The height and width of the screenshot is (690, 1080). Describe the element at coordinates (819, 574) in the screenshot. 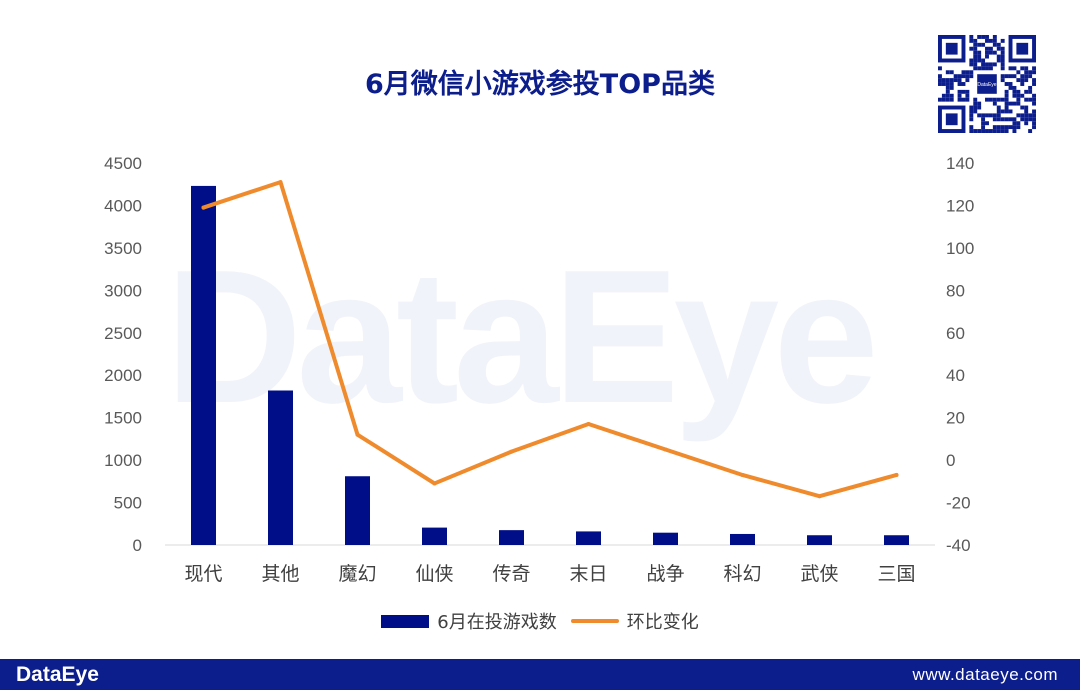

I see `x-tick-label: 武侠` at that location.